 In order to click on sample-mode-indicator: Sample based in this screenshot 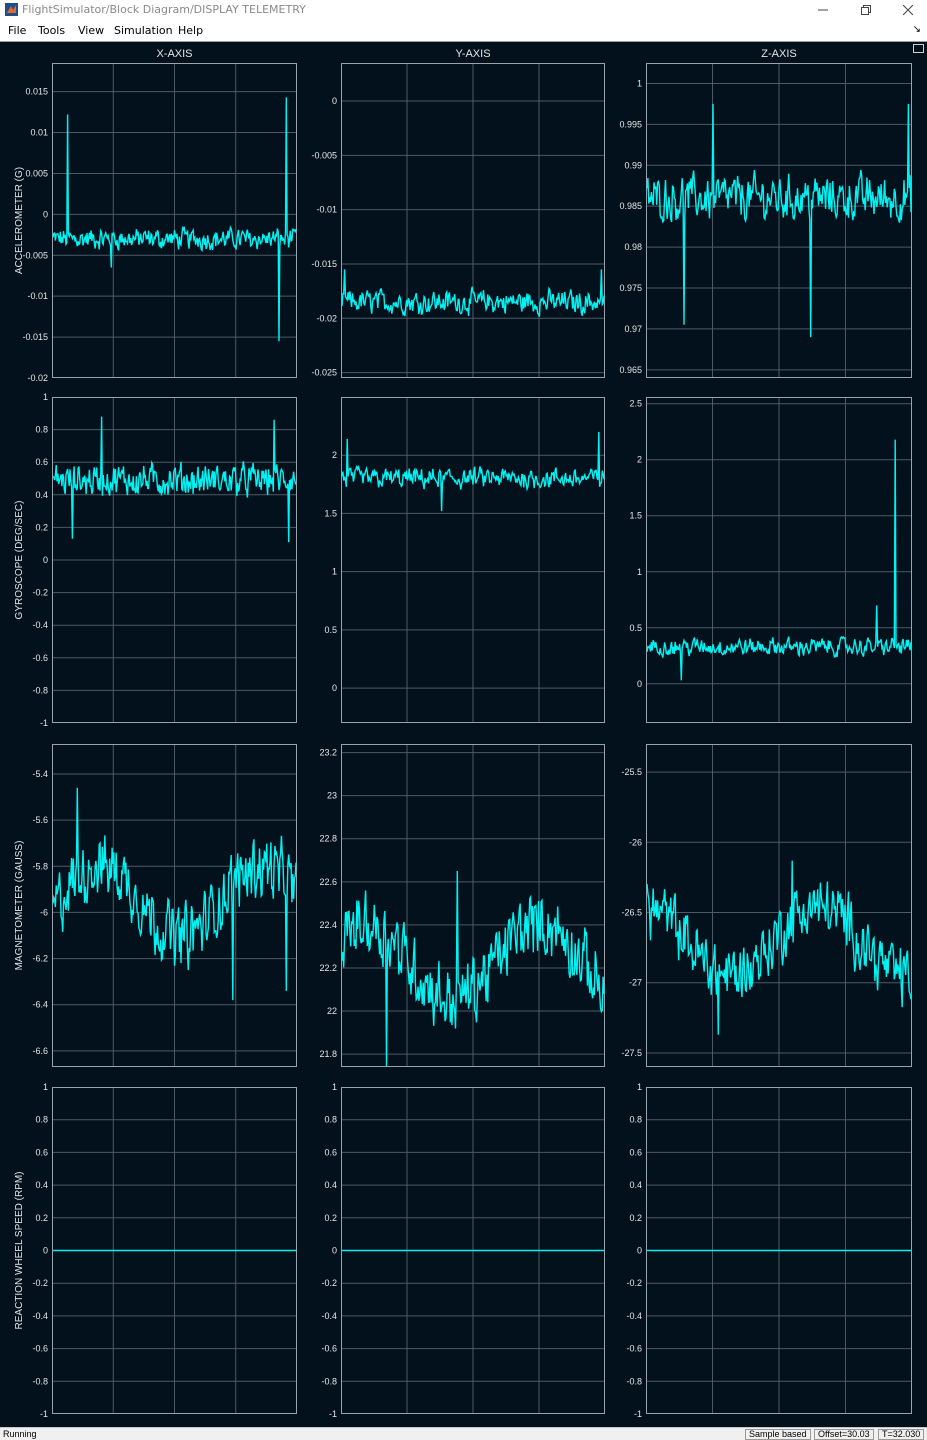, I will do `click(778, 1434)`.